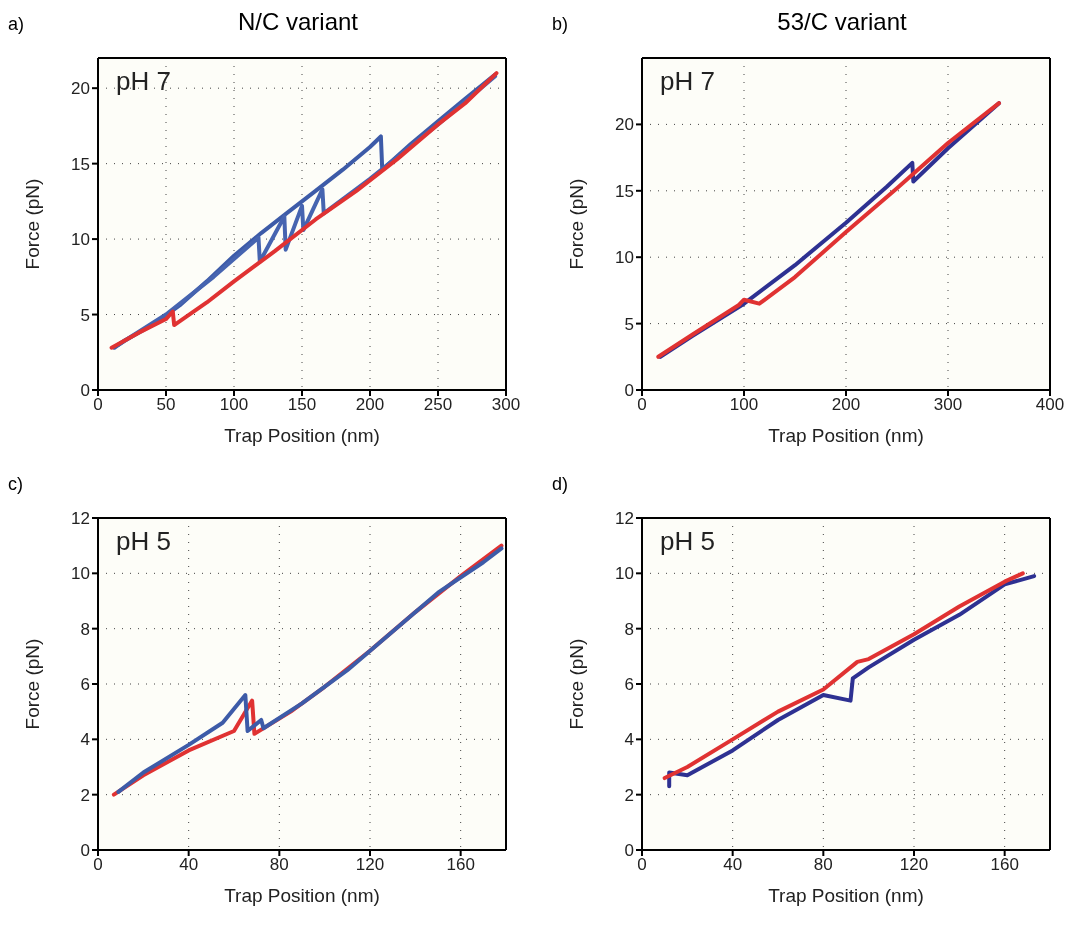  I want to click on text: c), so click(15, 484).